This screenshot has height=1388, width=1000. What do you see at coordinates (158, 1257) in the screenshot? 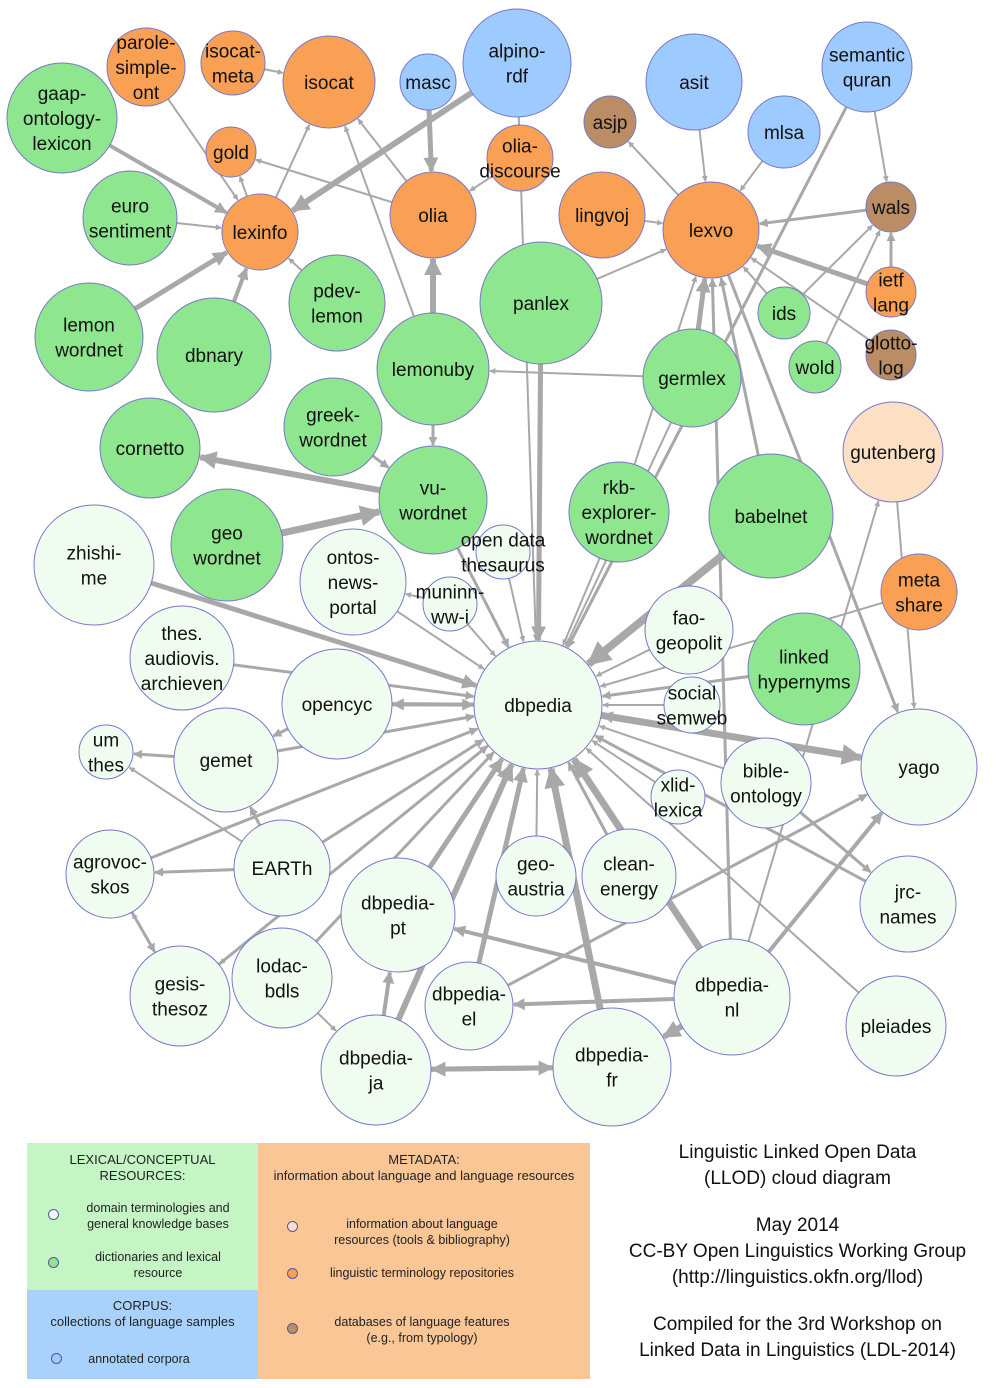
I see `legend-item-dictionaries-line-1: dictionaries and lexical` at bounding box center [158, 1257].